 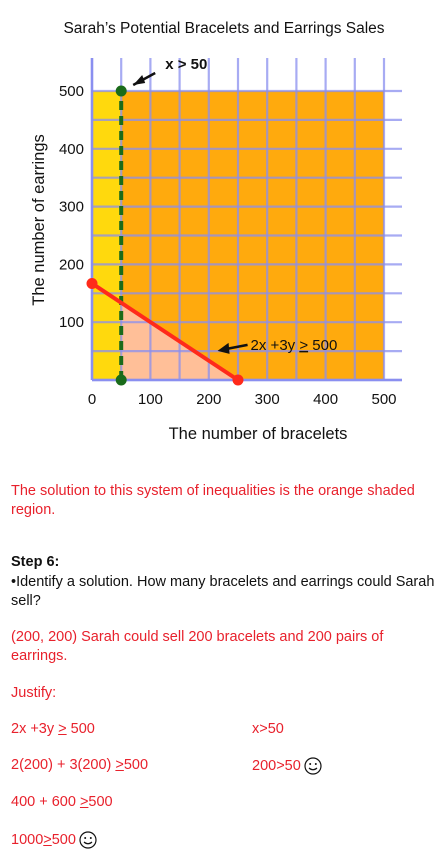 I want to click on justify-left-line-2: 2(200) + 3(200) >500, so click(x=79, y=765).